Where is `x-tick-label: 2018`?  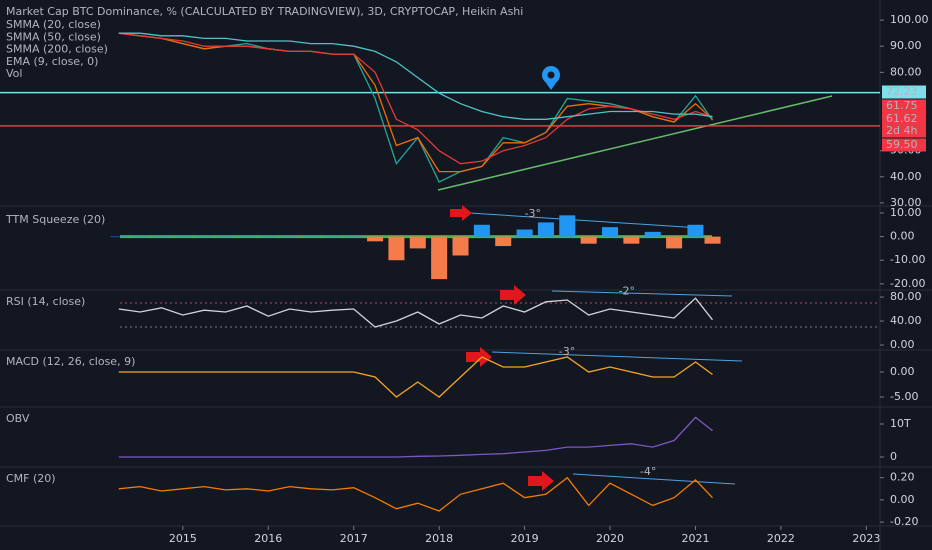 x-tick-label: 2018 is located at coordinates (439, 538).